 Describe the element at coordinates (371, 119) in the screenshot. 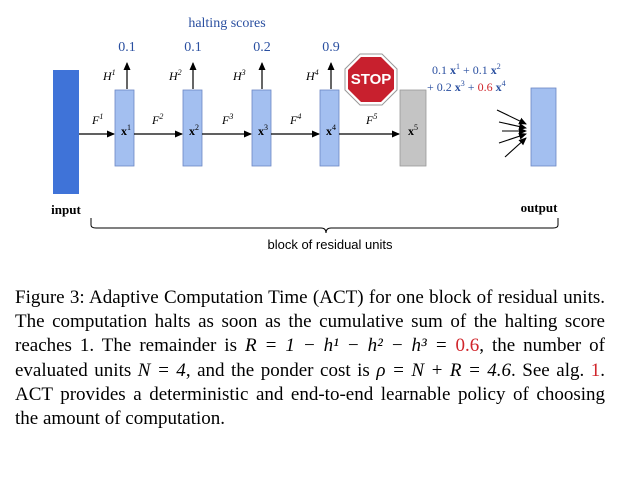

I see `f-label-5: F5` at that location.